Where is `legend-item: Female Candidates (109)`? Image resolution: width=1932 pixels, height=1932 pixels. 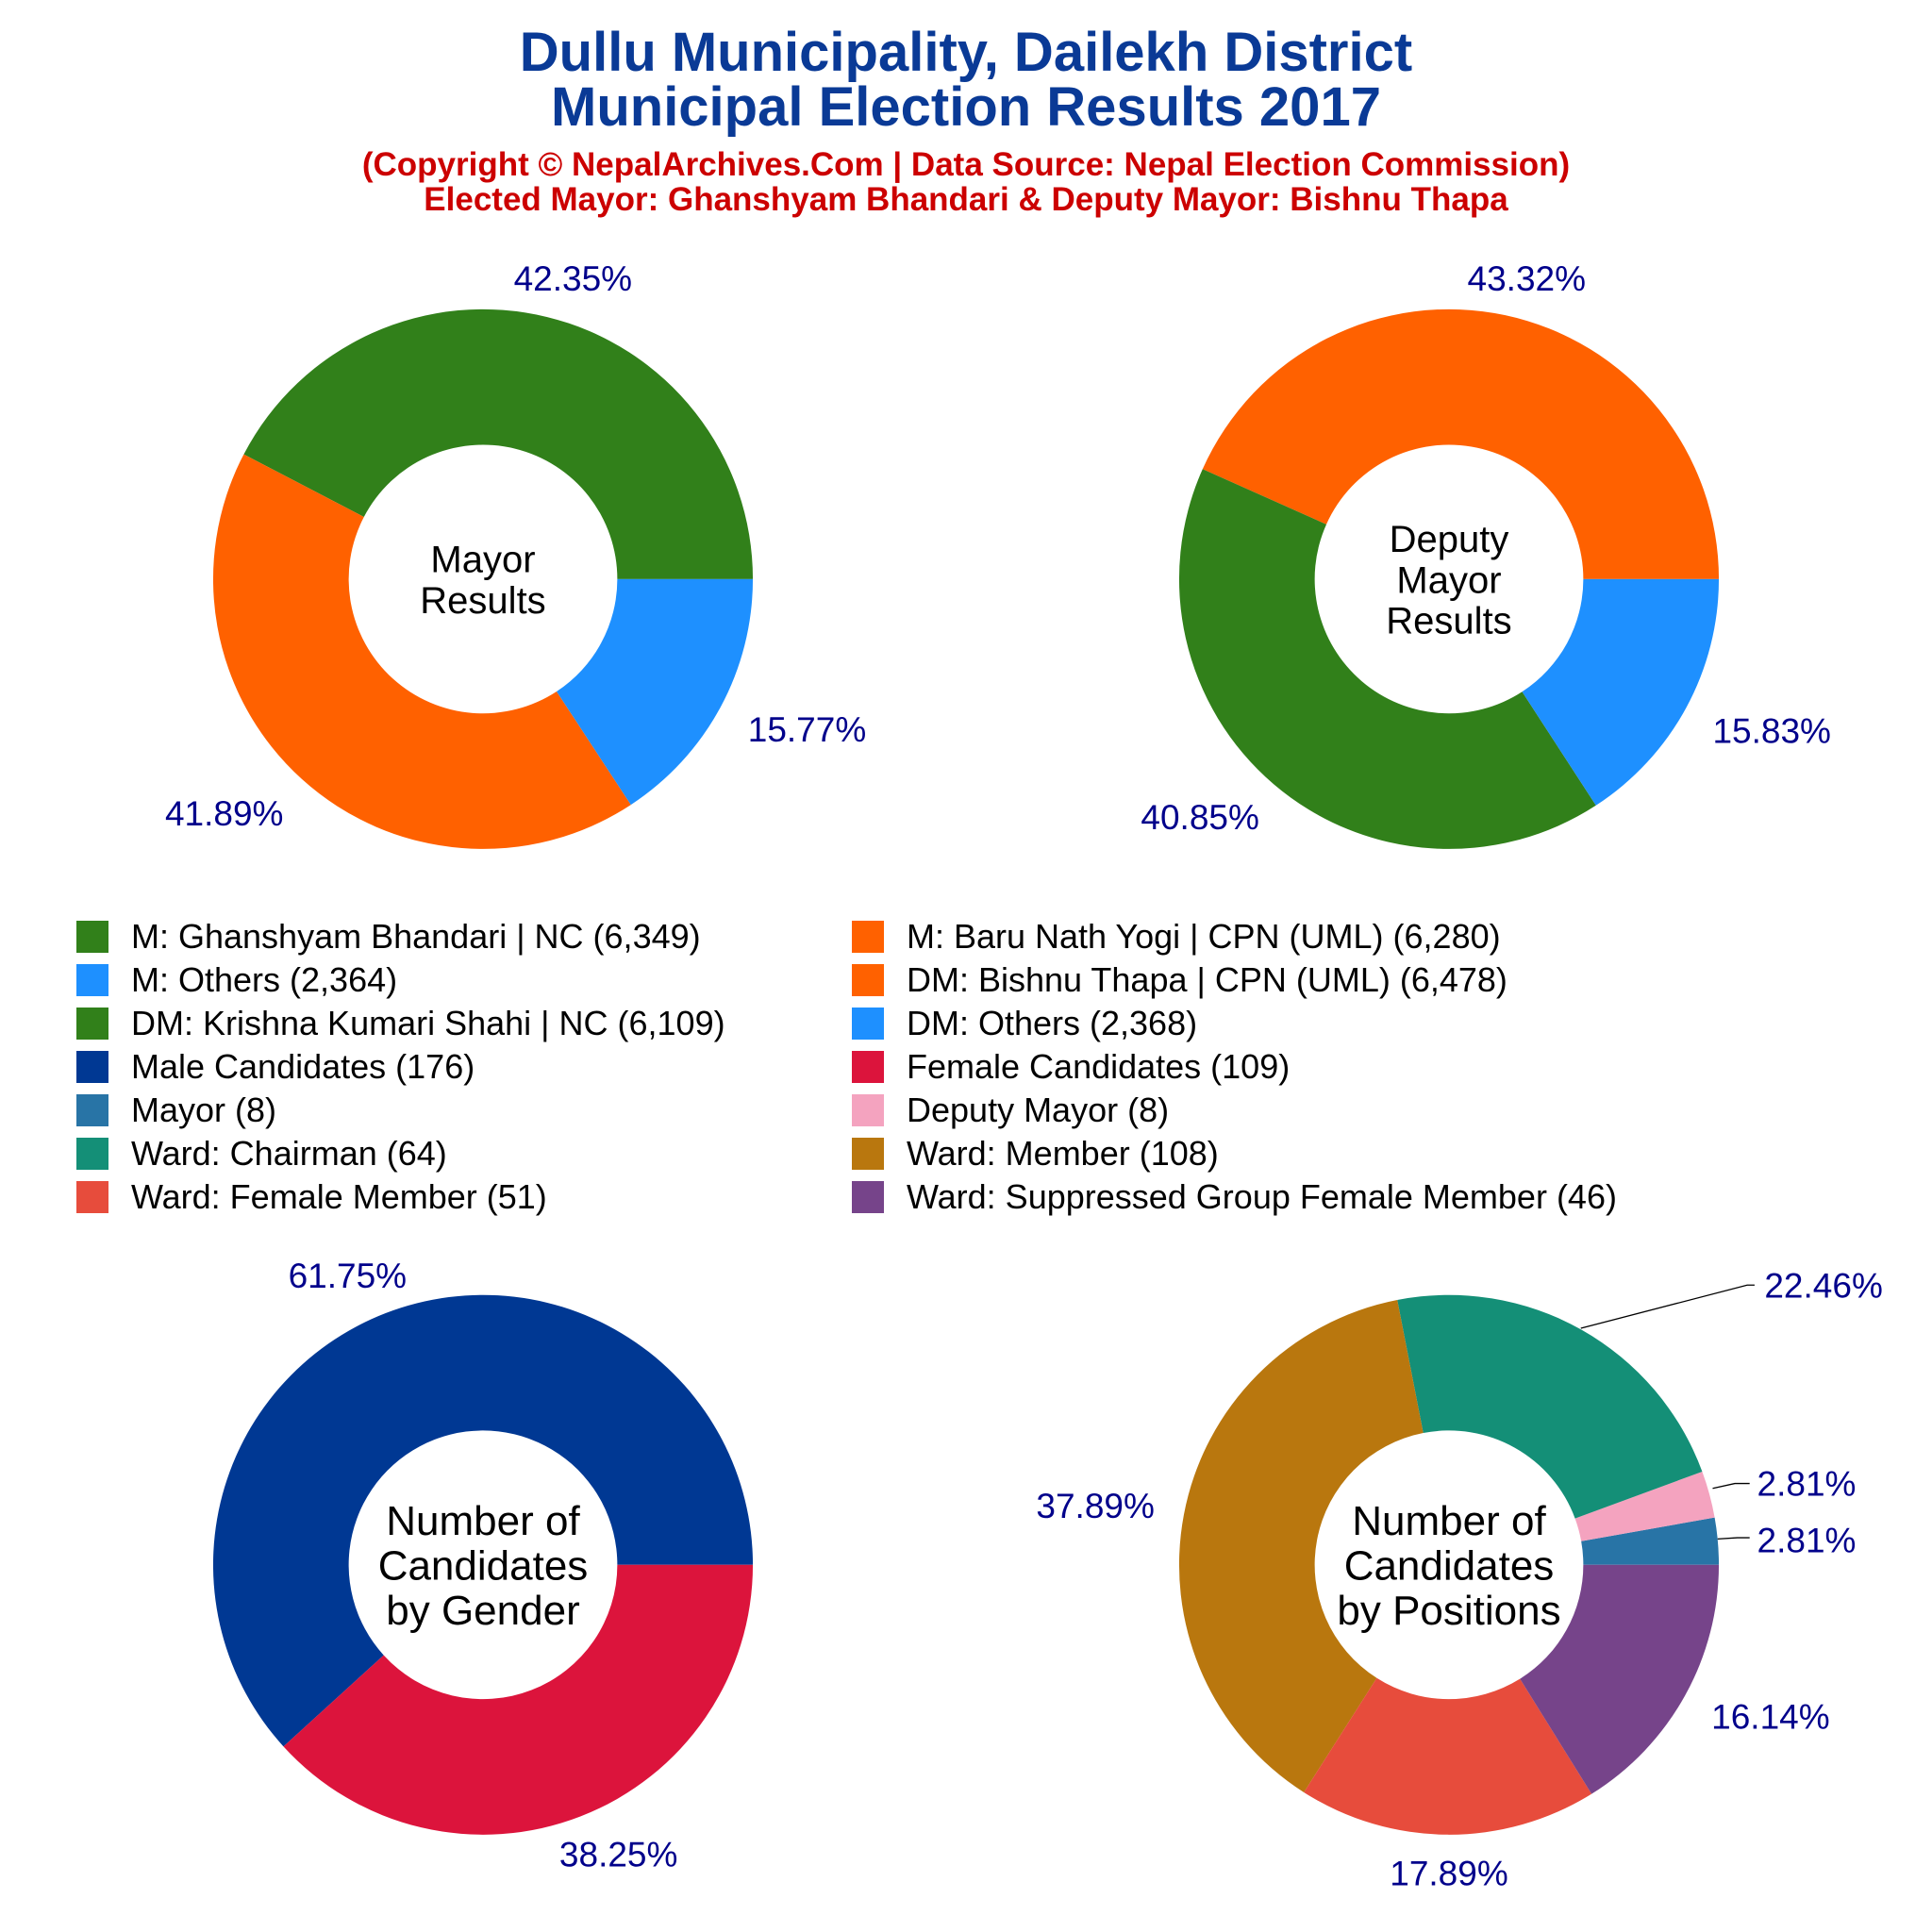 legend-item: Female Candidates (109) is located at coordinates (1071, 1067).